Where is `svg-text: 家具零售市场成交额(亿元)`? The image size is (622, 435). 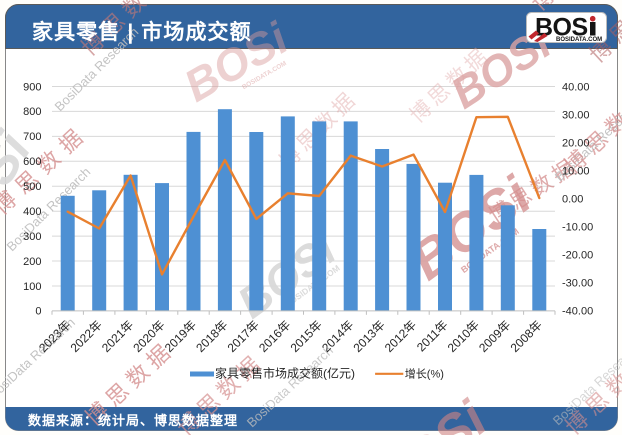
svg-text: 家具零售市场成交额(亿元) is located at coordinates (285, 373).